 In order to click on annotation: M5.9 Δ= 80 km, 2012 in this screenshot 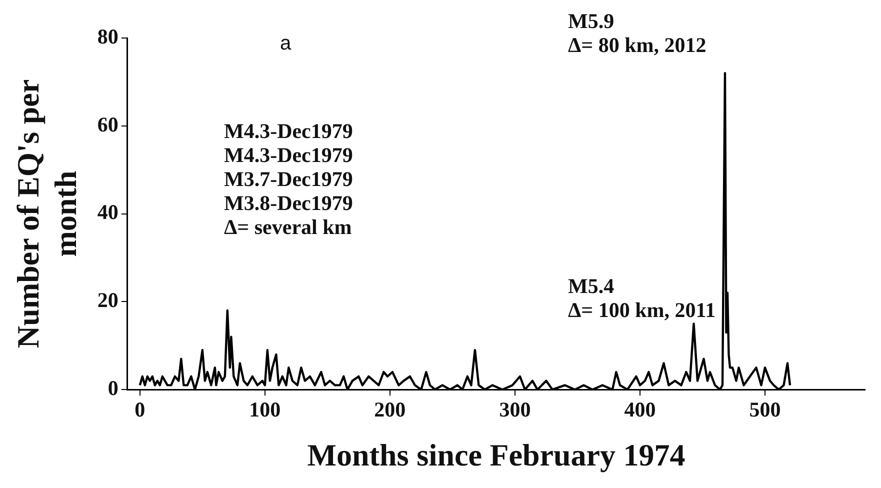, I will do `click(637, 32)`.